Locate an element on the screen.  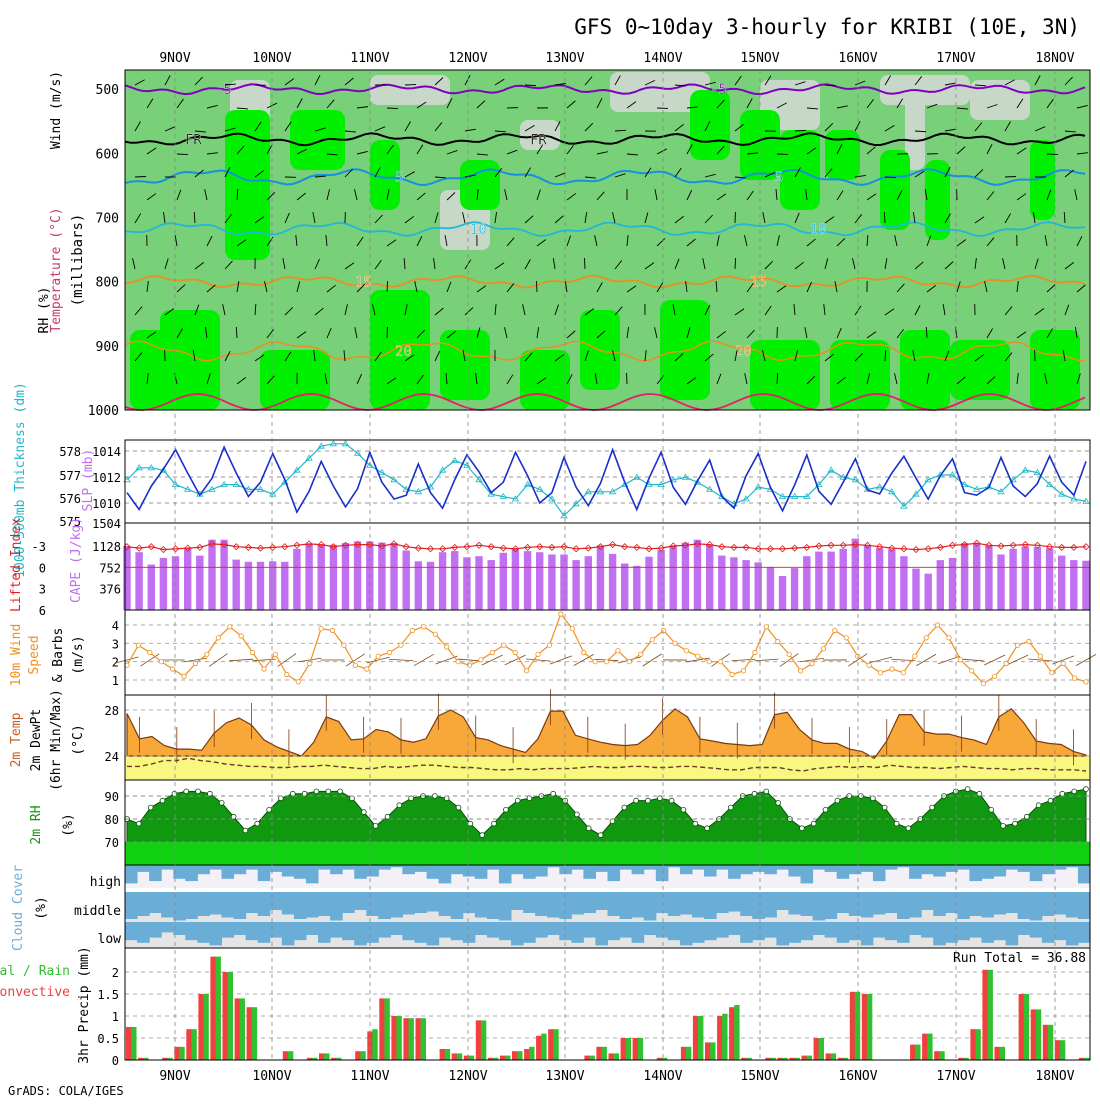
wind10m-axis-label: (m/s) is located at coordinates (78, 654).